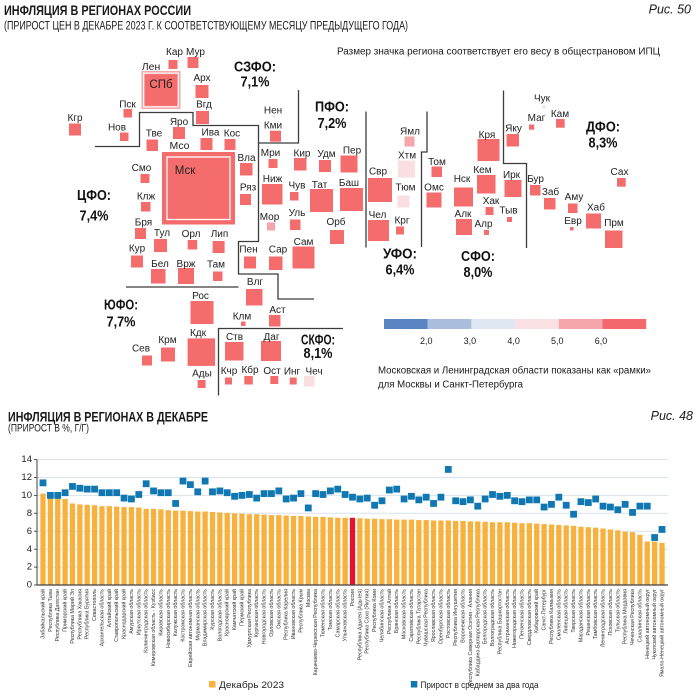 The image size is (700, 700). What do you see at coordinates (297, 213) in the screenshot?
I see `svg-text: Уль` at bounding box center [297, 213].